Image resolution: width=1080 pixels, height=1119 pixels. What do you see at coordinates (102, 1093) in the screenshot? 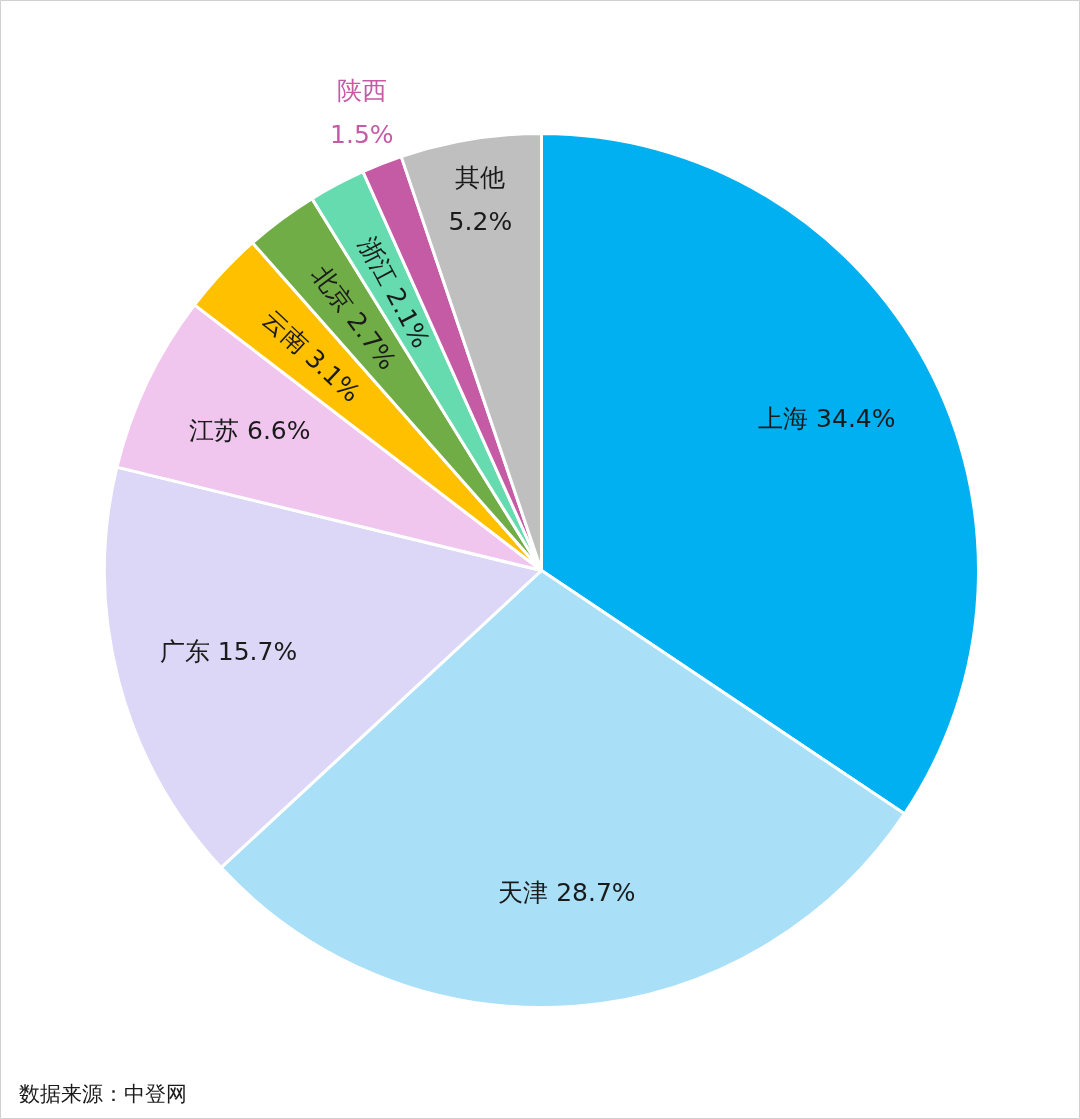
I see `source-note: 数据来源：中登网` at bounding box center [102, 1093].